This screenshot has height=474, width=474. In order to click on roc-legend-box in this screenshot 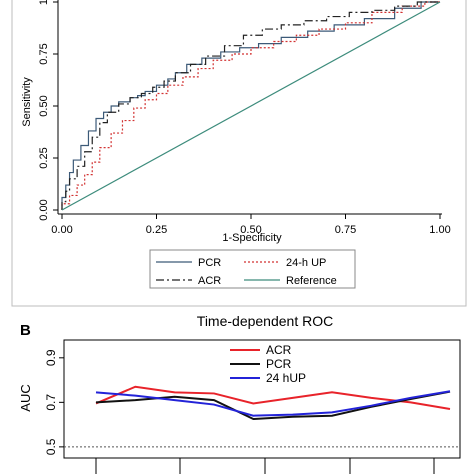, I will do `click(252, 269)`.